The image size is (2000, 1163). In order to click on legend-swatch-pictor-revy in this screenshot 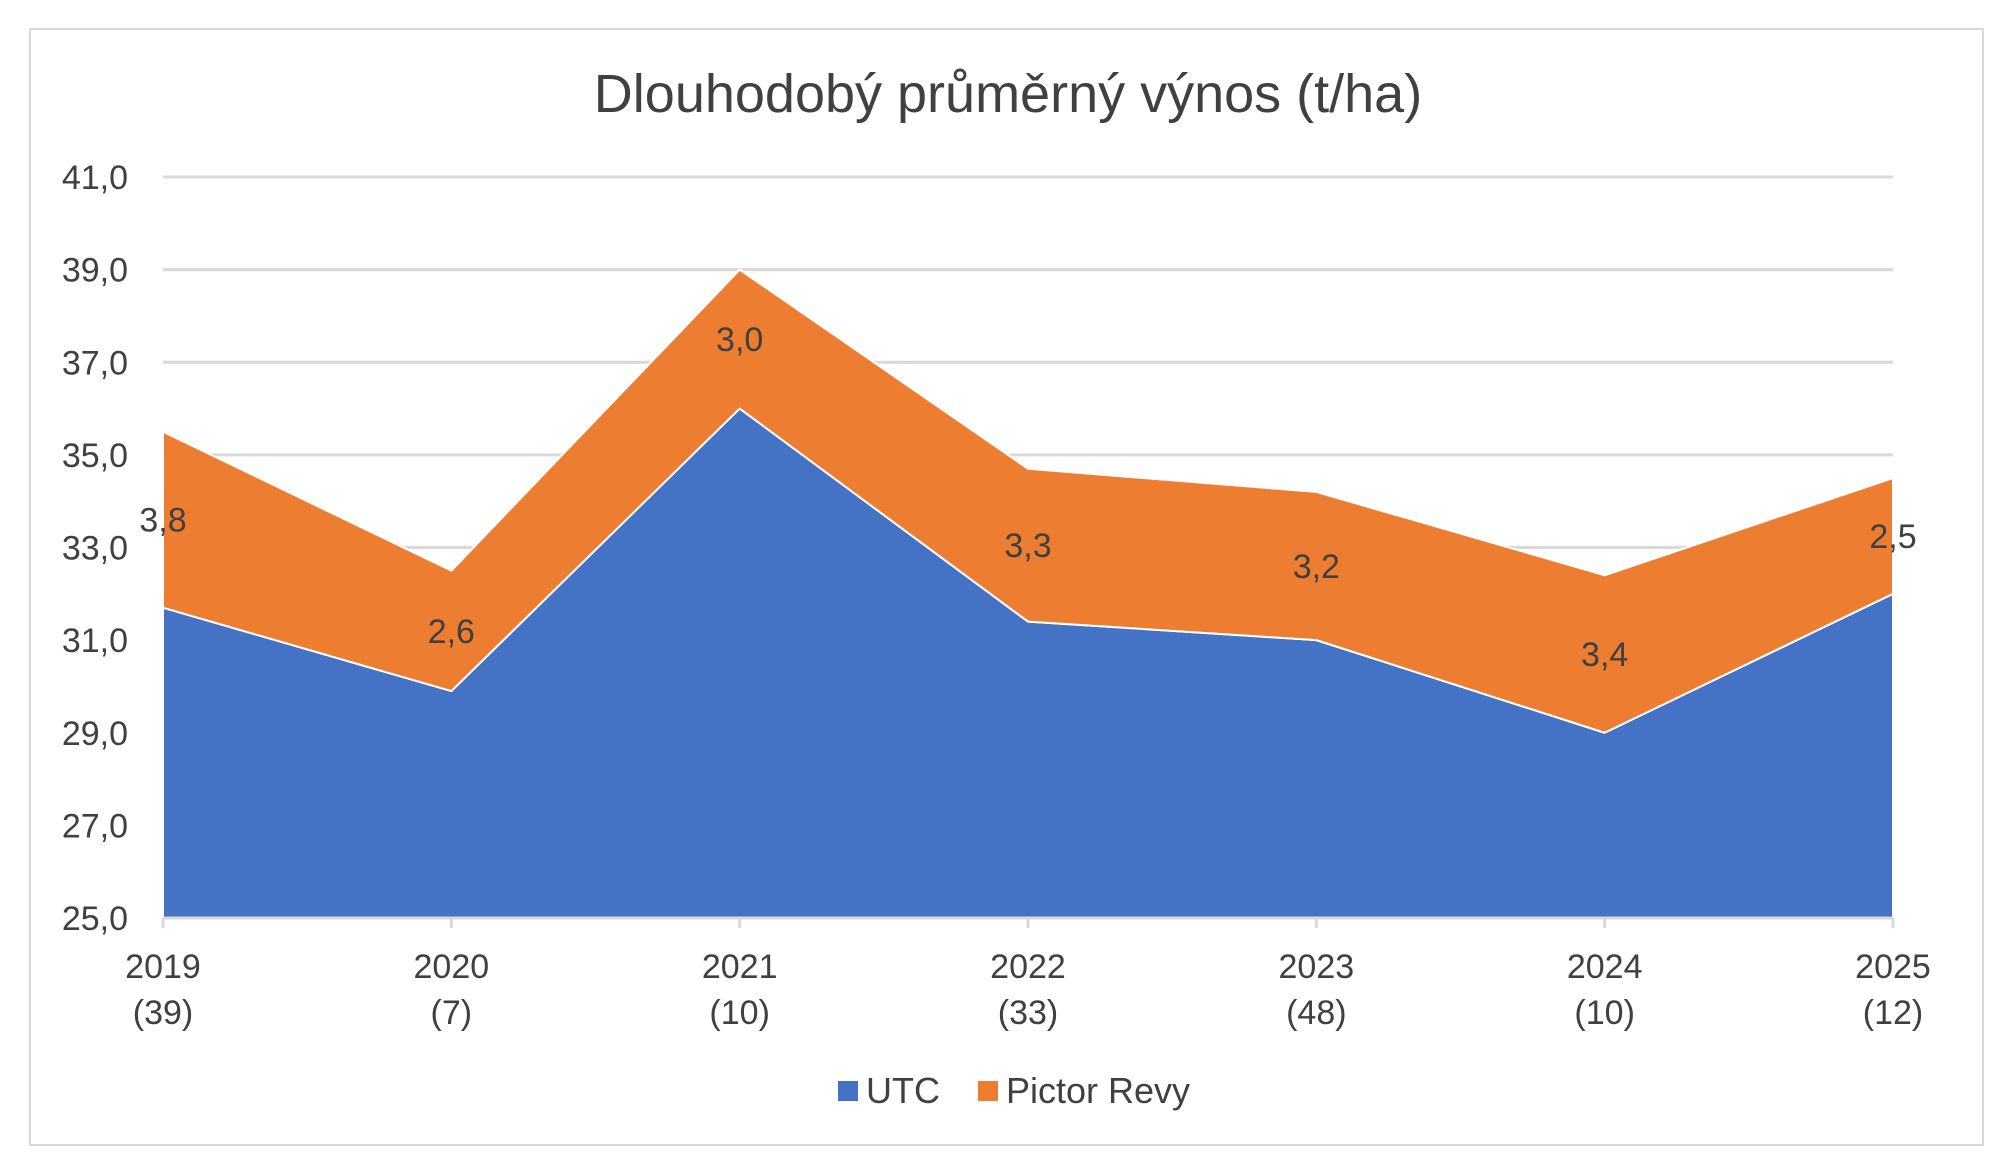, I will do `click(988, 1091)`.